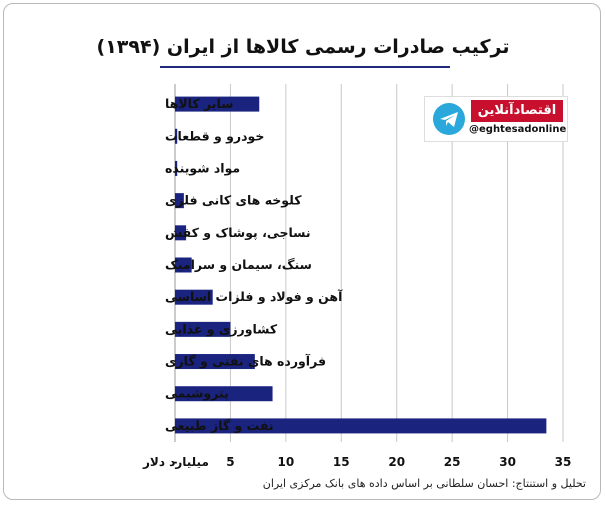  I want to click on category-label-2: مواد شوینده, so click(202, 167).